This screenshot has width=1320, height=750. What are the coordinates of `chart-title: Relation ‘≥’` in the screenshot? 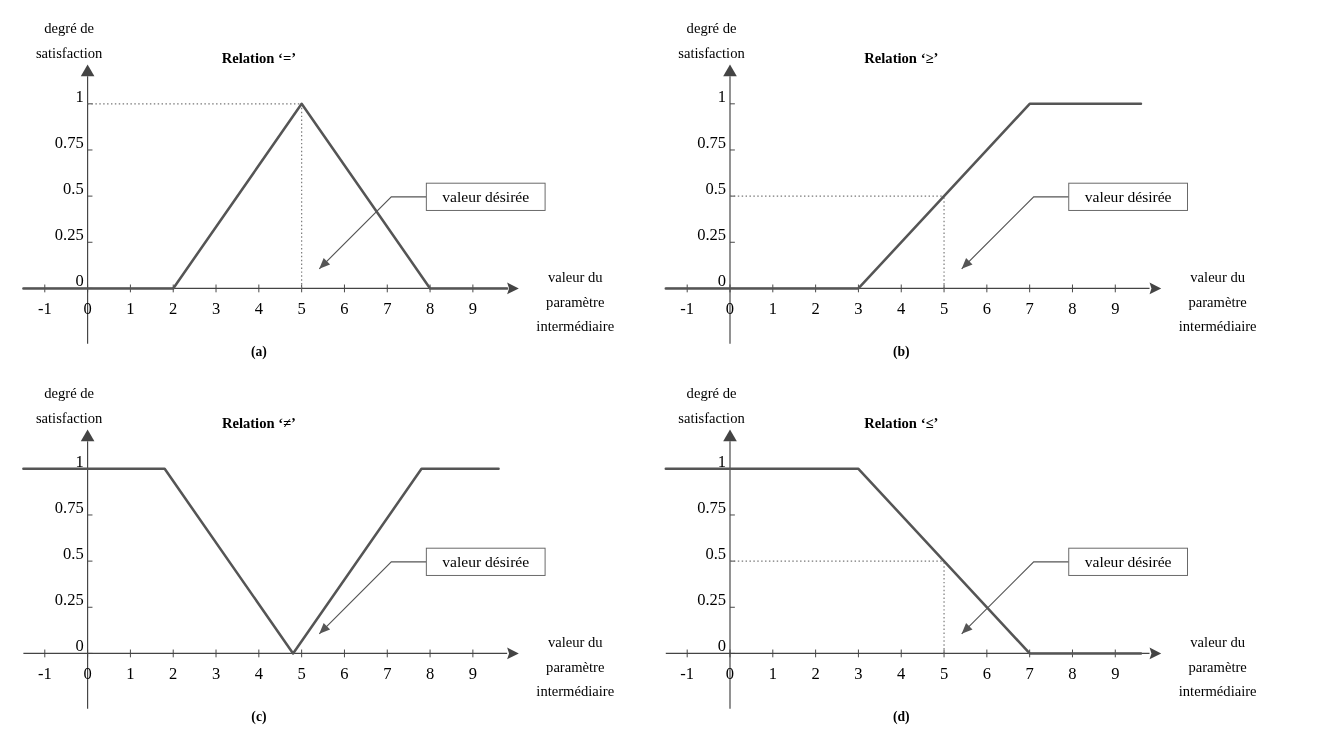 It's located at (901, 58).